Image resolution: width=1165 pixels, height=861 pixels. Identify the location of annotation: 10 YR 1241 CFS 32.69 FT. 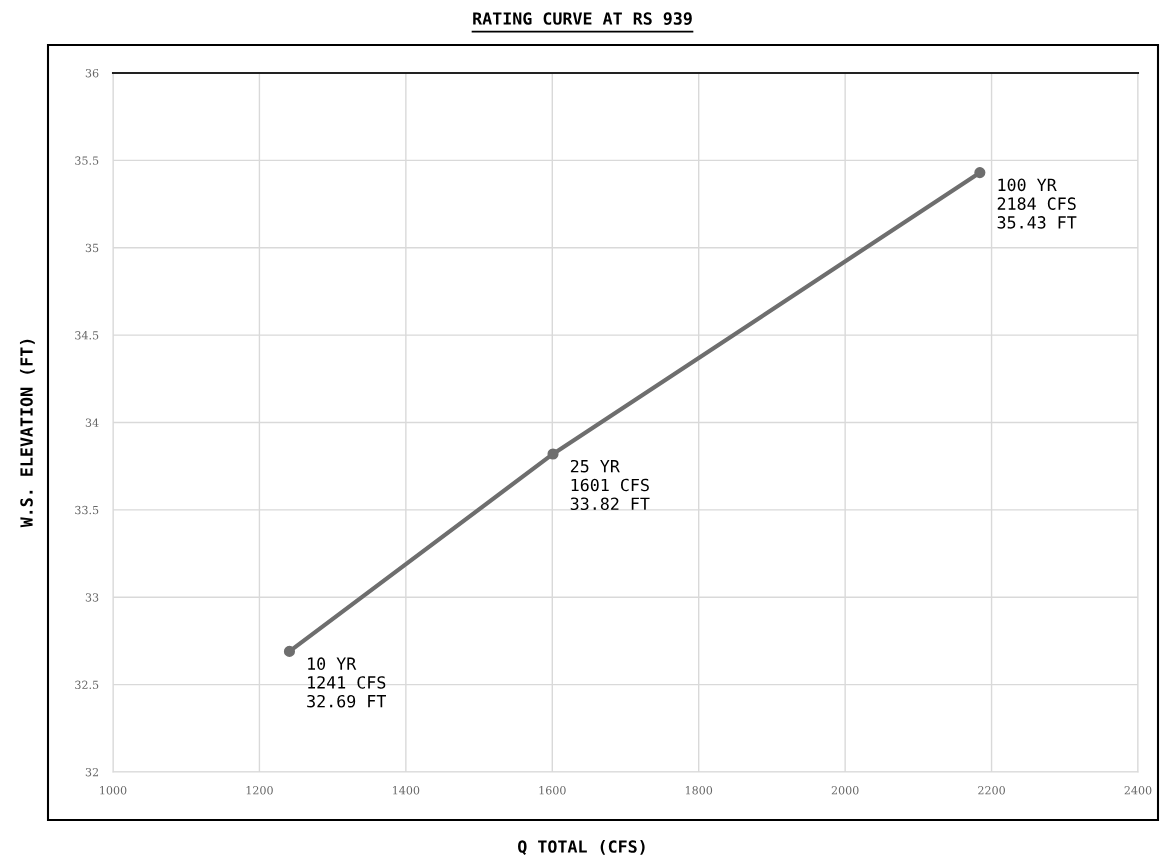
(346, 682).